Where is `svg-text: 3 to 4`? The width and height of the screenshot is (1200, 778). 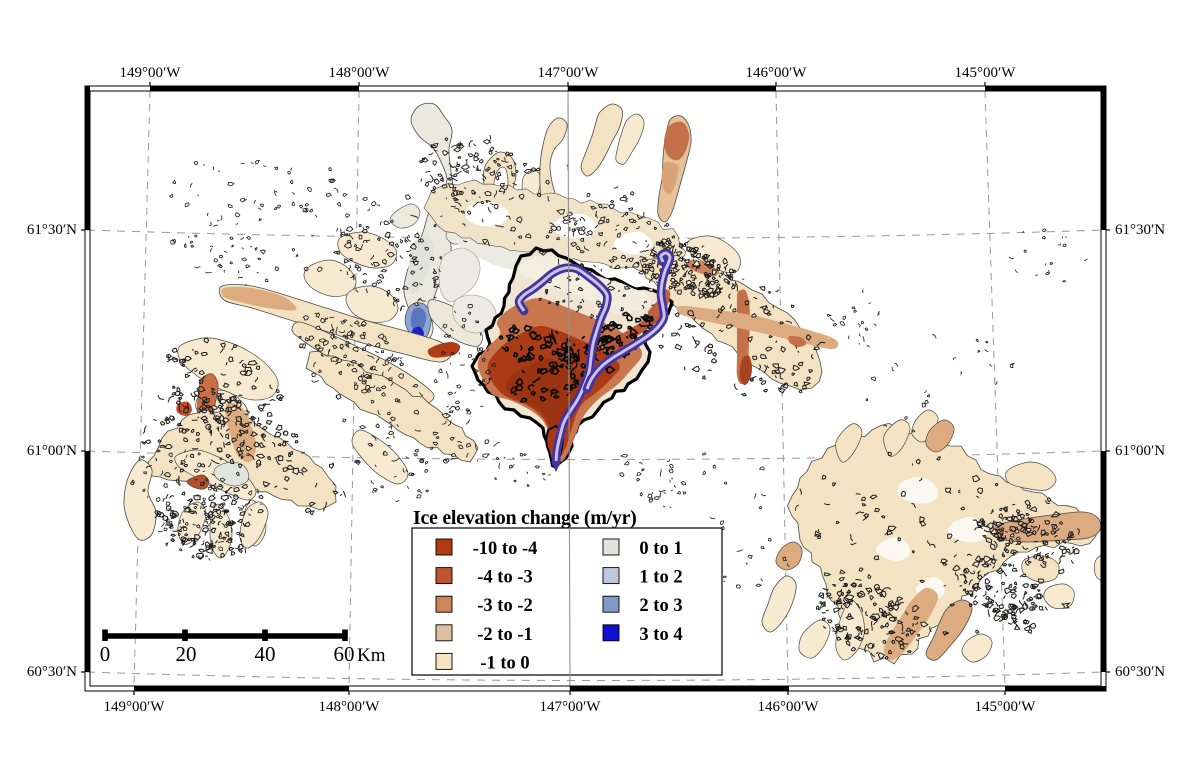
svg-text: 3 to 4 is located at coordinates (660, 635).